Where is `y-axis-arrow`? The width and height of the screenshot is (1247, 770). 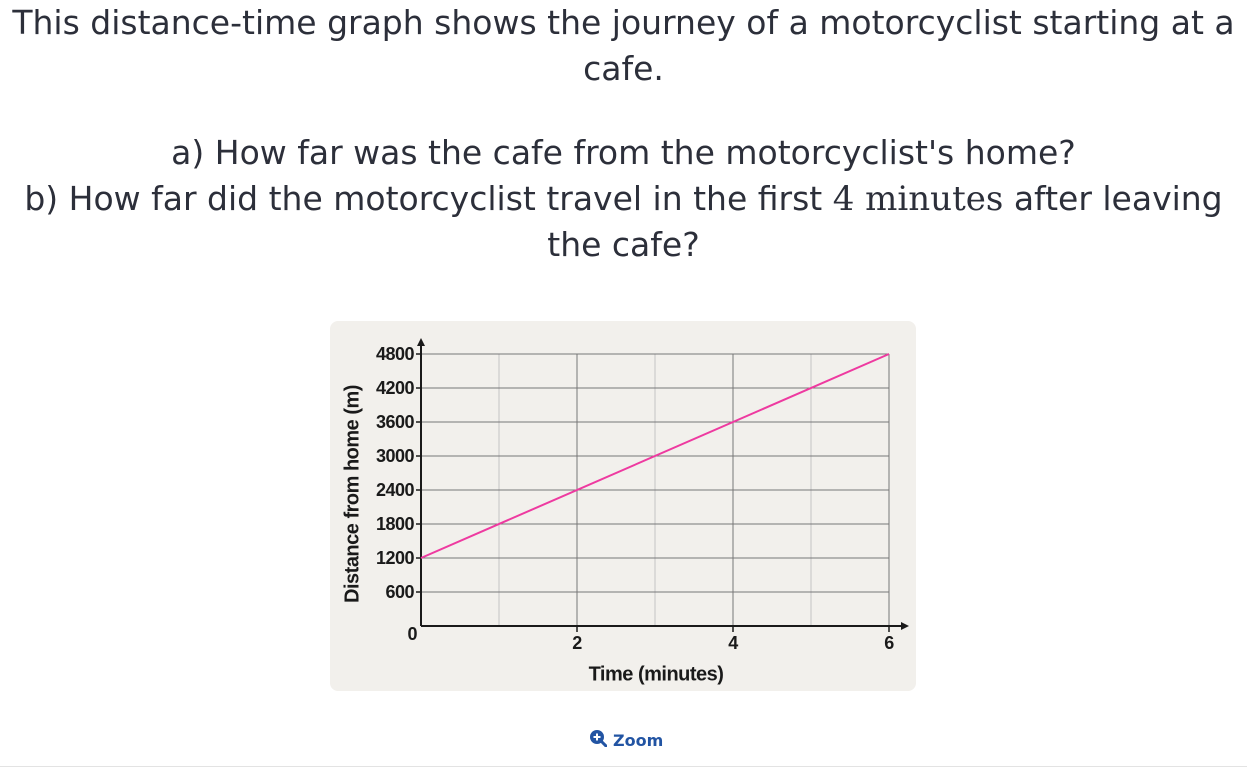 y-axis-arrow is located at coordinates (421, 342).